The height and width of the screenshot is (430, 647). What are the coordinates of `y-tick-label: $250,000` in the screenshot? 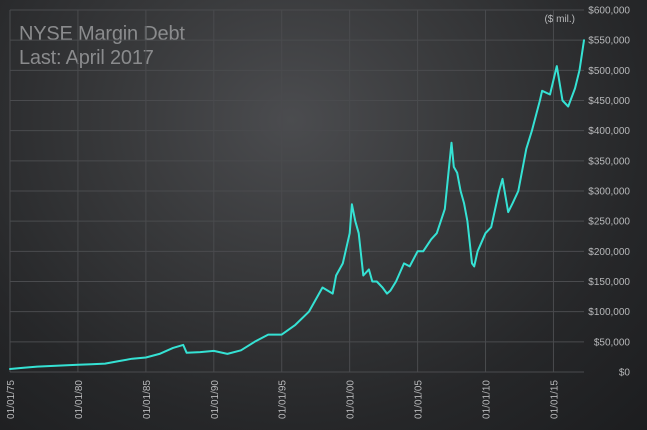 It's located at (609, 222).